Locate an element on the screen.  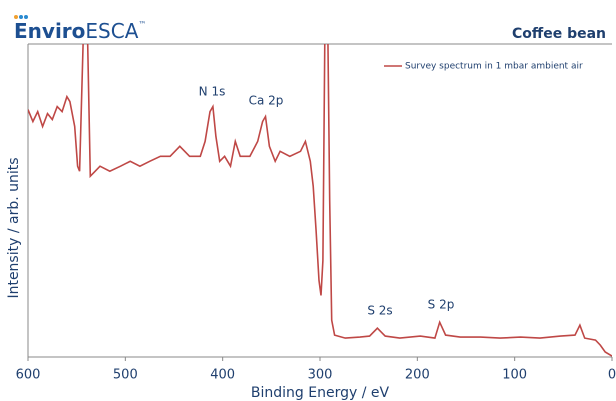
x-tick-label: 0 is located at coordinates (612, 375).